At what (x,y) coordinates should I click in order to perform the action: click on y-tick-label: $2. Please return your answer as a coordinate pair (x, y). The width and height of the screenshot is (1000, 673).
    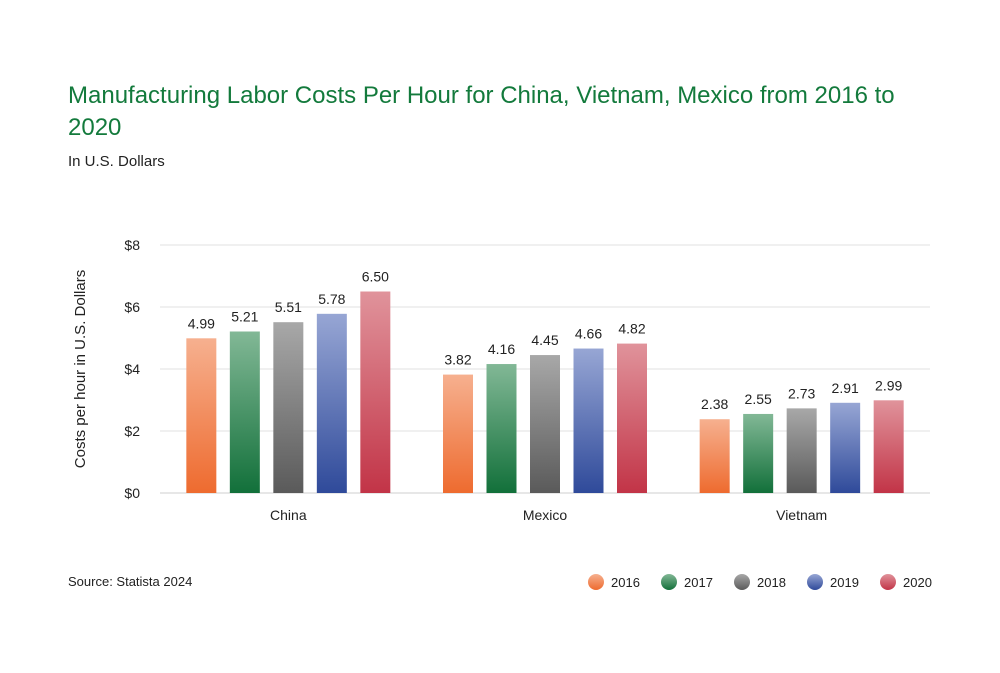
    Looking at the image, I should click on (132, 431).